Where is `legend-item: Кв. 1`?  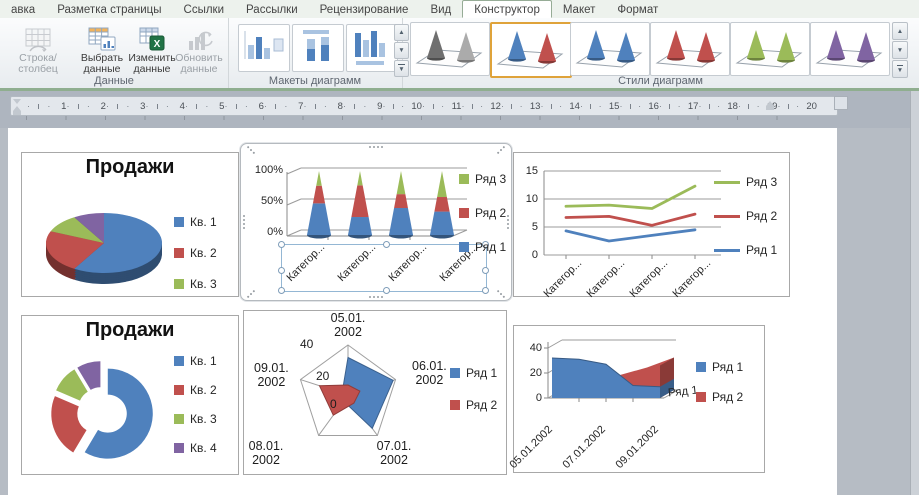
legend-item: Кв. 1 is located at coordinates (195, 222).